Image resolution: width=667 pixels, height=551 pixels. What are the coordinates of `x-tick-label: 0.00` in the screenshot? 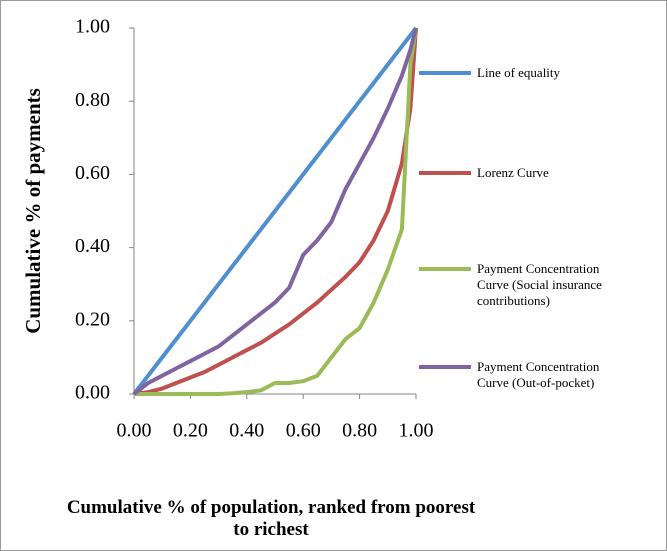 It's located at (134, 431).